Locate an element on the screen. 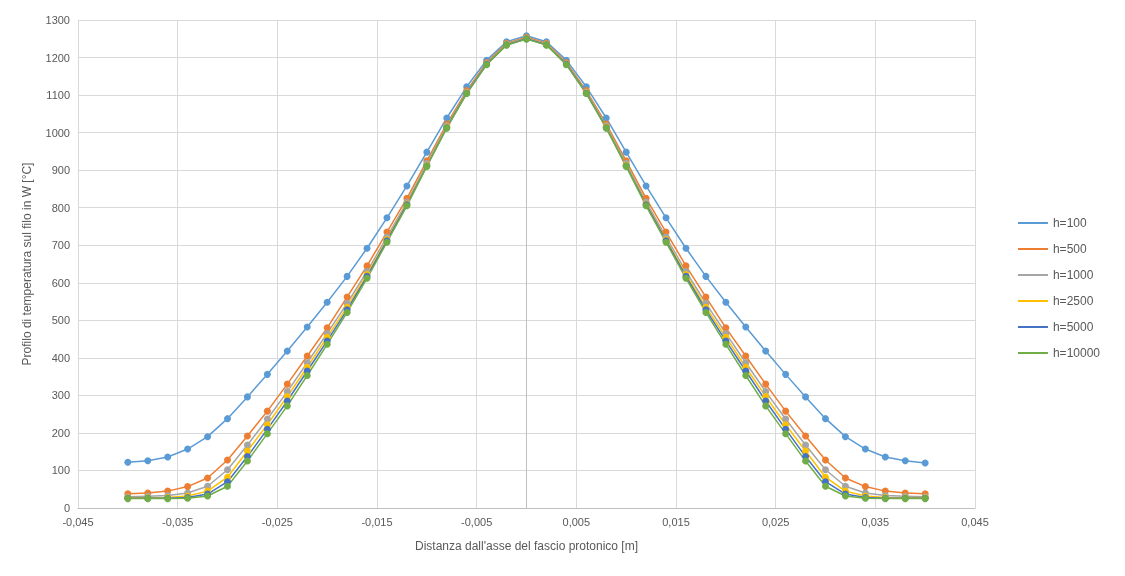 This screenshot has width=1125, height=576. legend-label: h=100 is located at coordinates (1069, 223).